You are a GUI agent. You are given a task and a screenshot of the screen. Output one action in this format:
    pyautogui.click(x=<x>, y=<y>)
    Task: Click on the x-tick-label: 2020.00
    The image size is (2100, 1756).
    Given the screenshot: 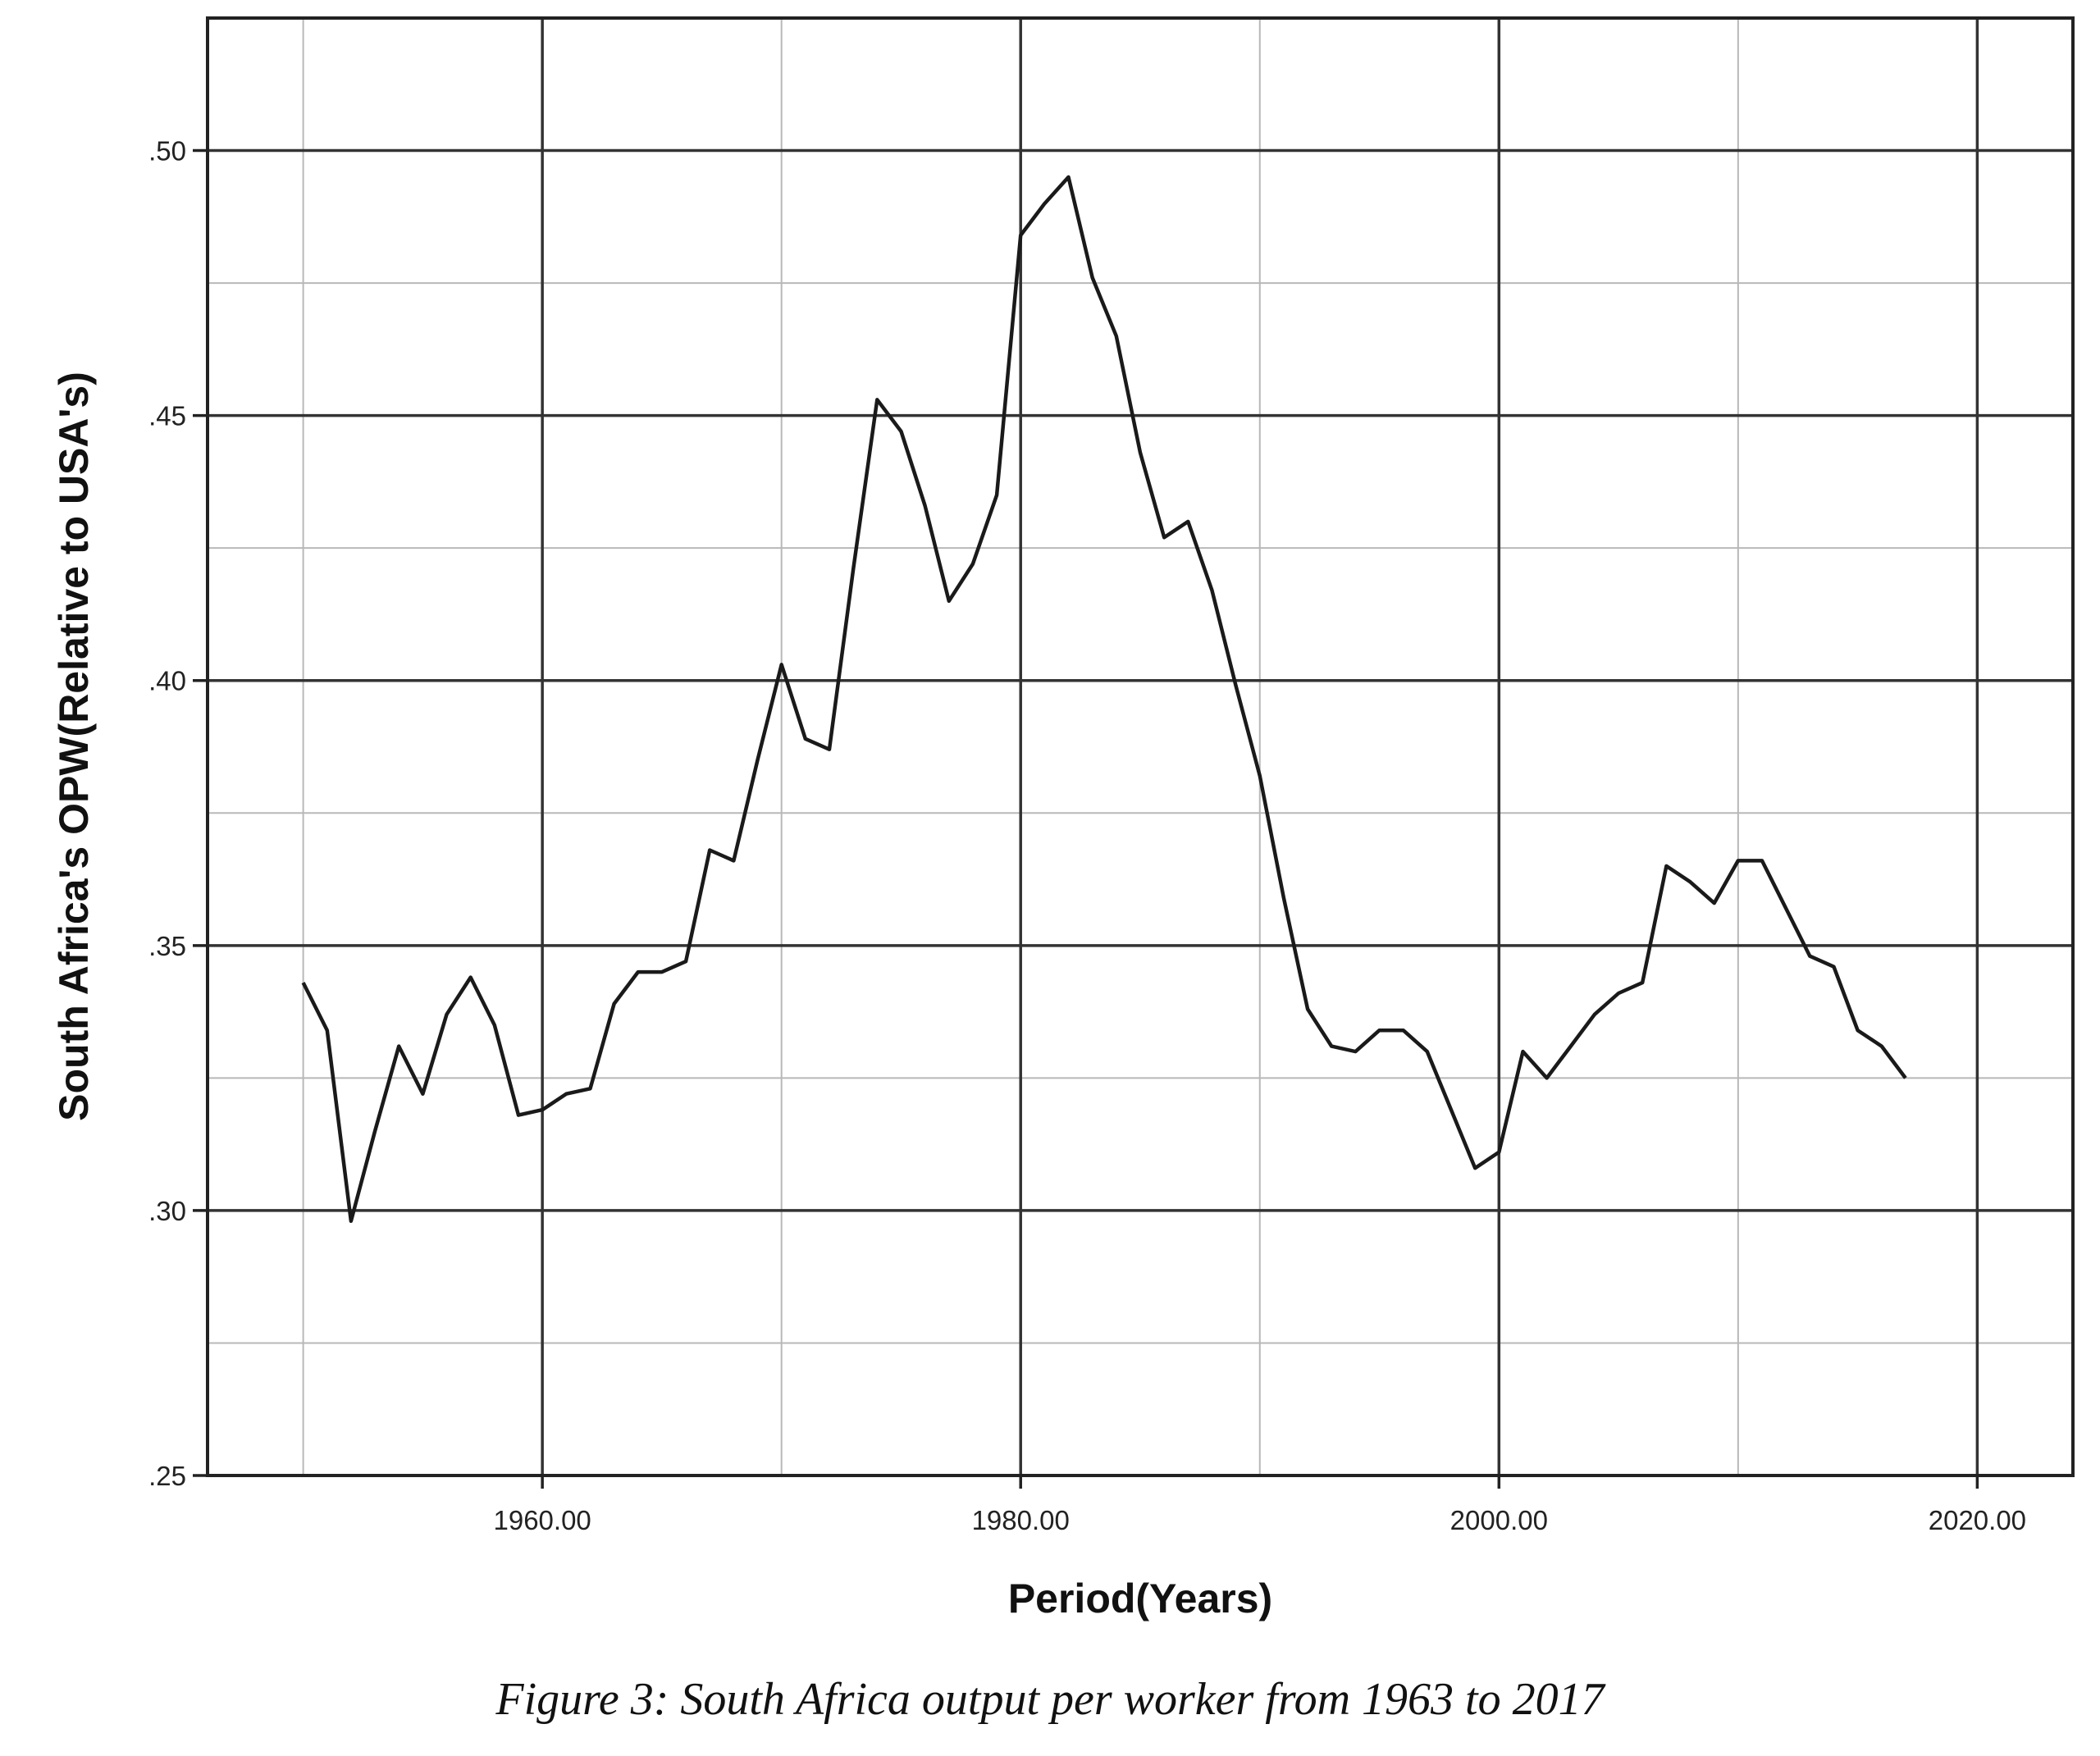 What is the action you would take?
    pyautogui.click(x=1978, y=1520)
    